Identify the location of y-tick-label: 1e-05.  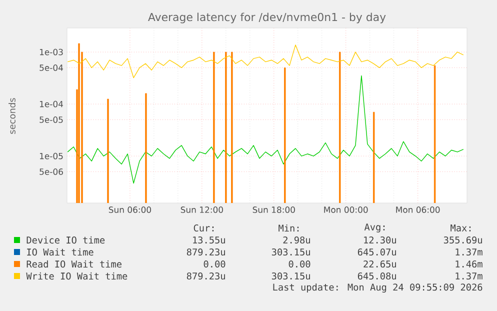
(51, 156).